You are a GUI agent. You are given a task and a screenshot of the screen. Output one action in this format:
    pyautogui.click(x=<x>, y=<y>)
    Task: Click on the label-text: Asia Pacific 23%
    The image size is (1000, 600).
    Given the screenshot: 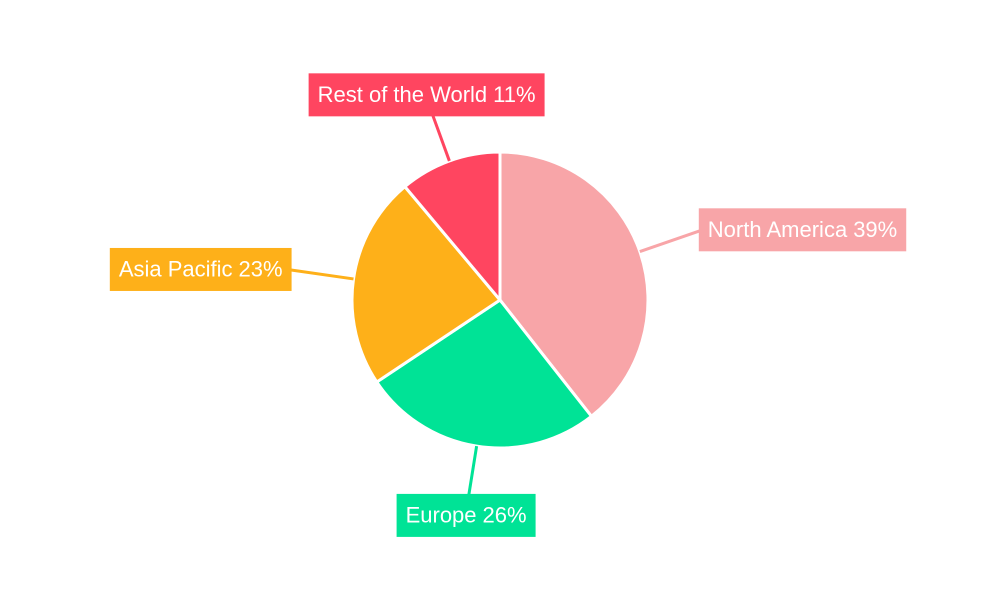 What is the action you would take?
    pyautogui.click(x=201, y=268)
    